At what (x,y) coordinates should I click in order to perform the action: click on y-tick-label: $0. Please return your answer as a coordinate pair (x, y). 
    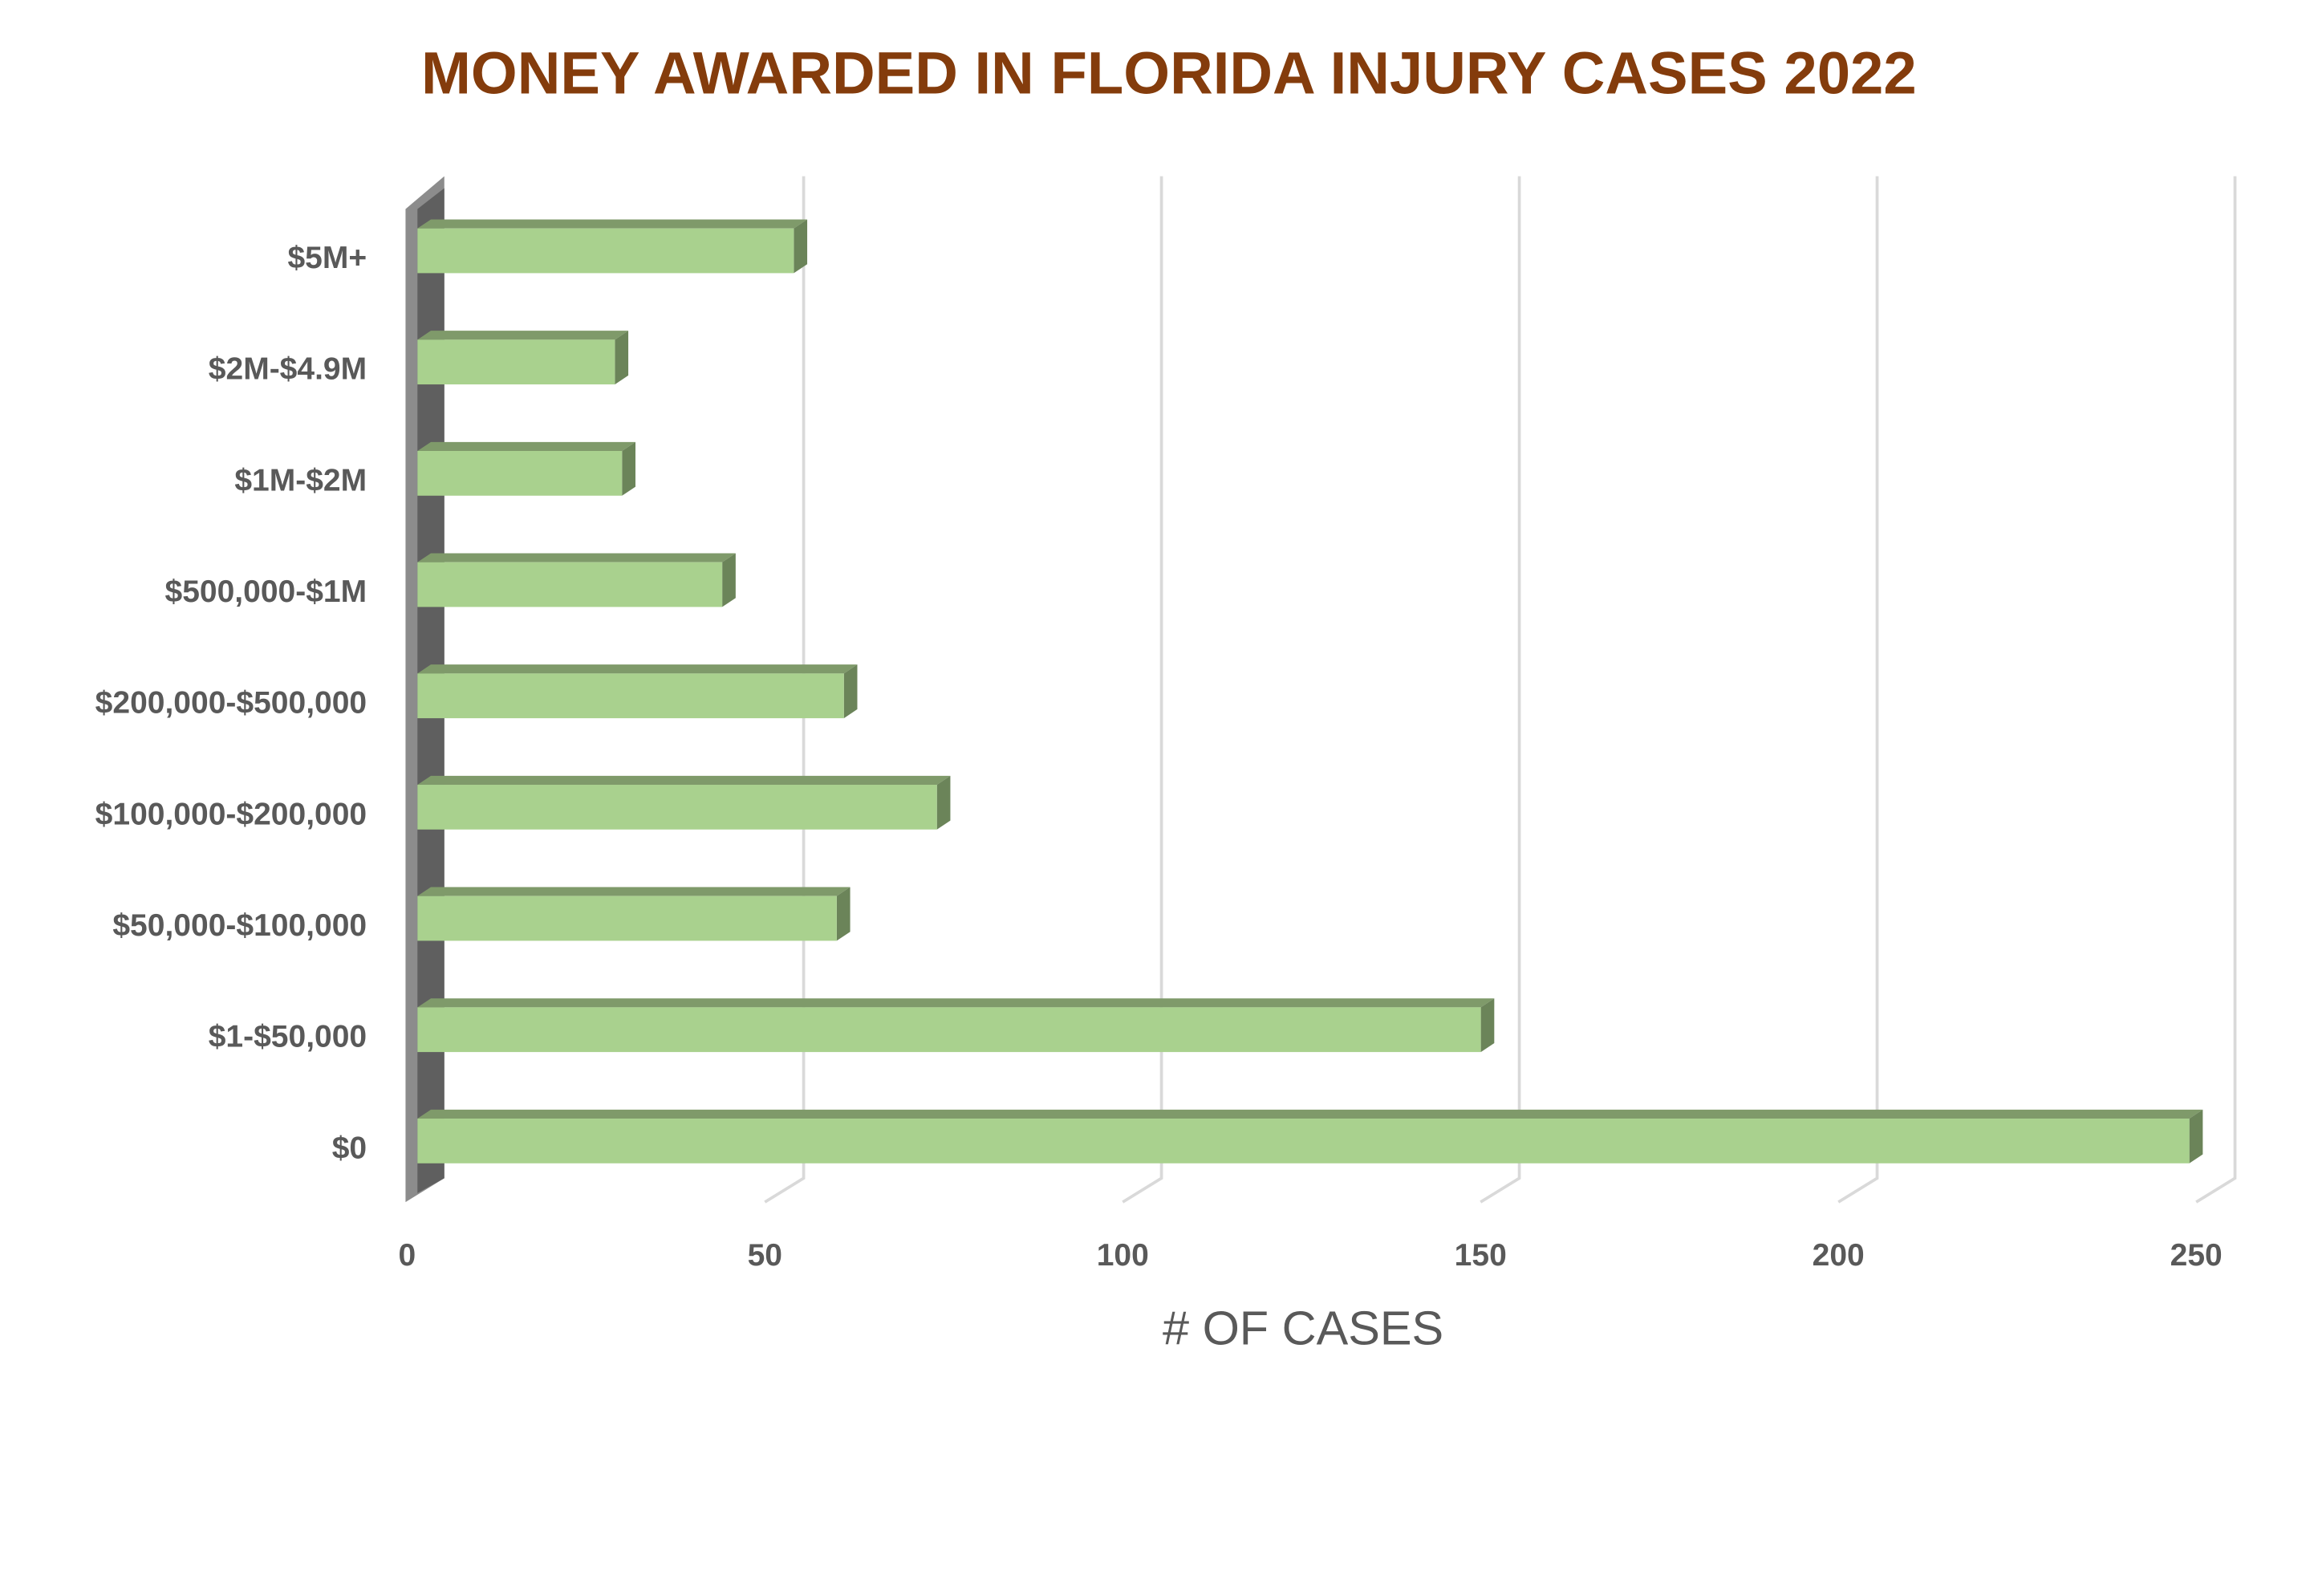
    Looking at the image, I should click on (349, 1148).